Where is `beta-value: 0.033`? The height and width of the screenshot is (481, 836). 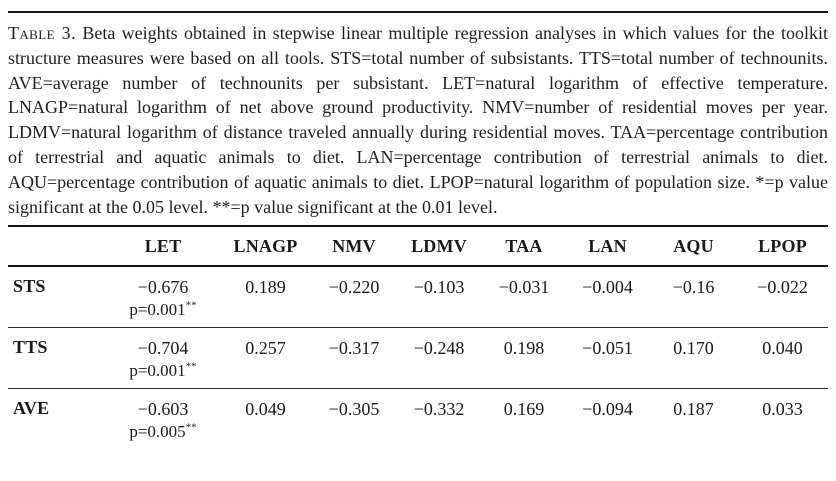
beta-value: 0.033 is located at coordinates (782, 409).